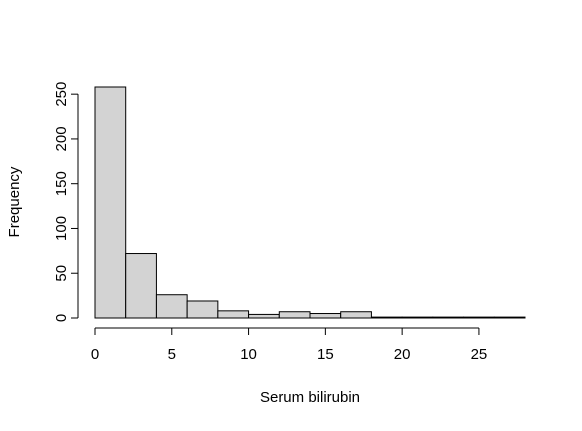 This screenshot has width=582, height=431. I want to click on x-tick-label: 25, so click(479, 354).